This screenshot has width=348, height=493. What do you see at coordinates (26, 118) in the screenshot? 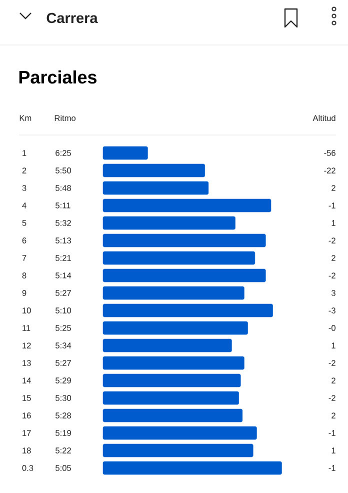
I see `text: Km` at bounding box center [26, 118].